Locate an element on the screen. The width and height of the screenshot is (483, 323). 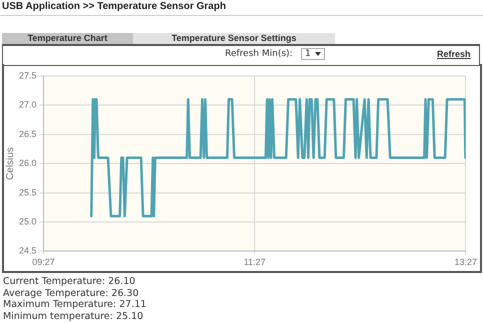
y-tick-label: 26.5 is located at coordinates (27, 133).